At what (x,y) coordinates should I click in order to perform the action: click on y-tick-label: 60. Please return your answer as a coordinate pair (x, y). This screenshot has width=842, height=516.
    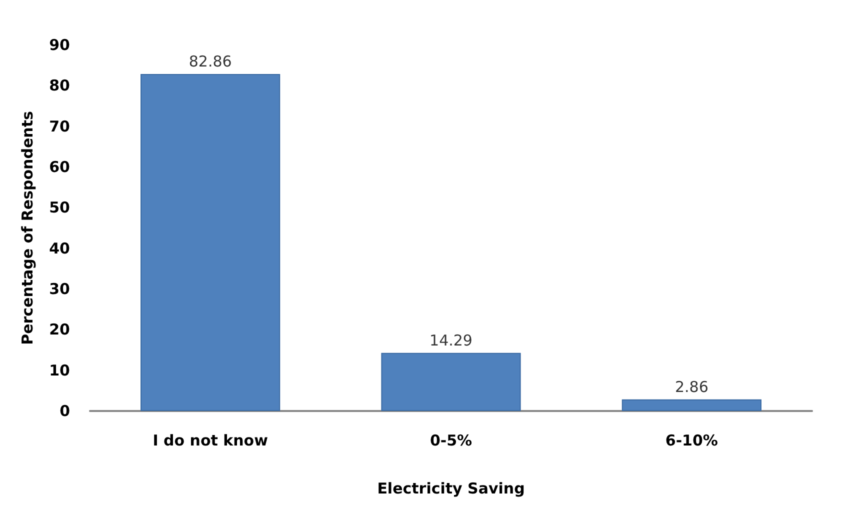
    Looking at the image, I should click on (59, 167).